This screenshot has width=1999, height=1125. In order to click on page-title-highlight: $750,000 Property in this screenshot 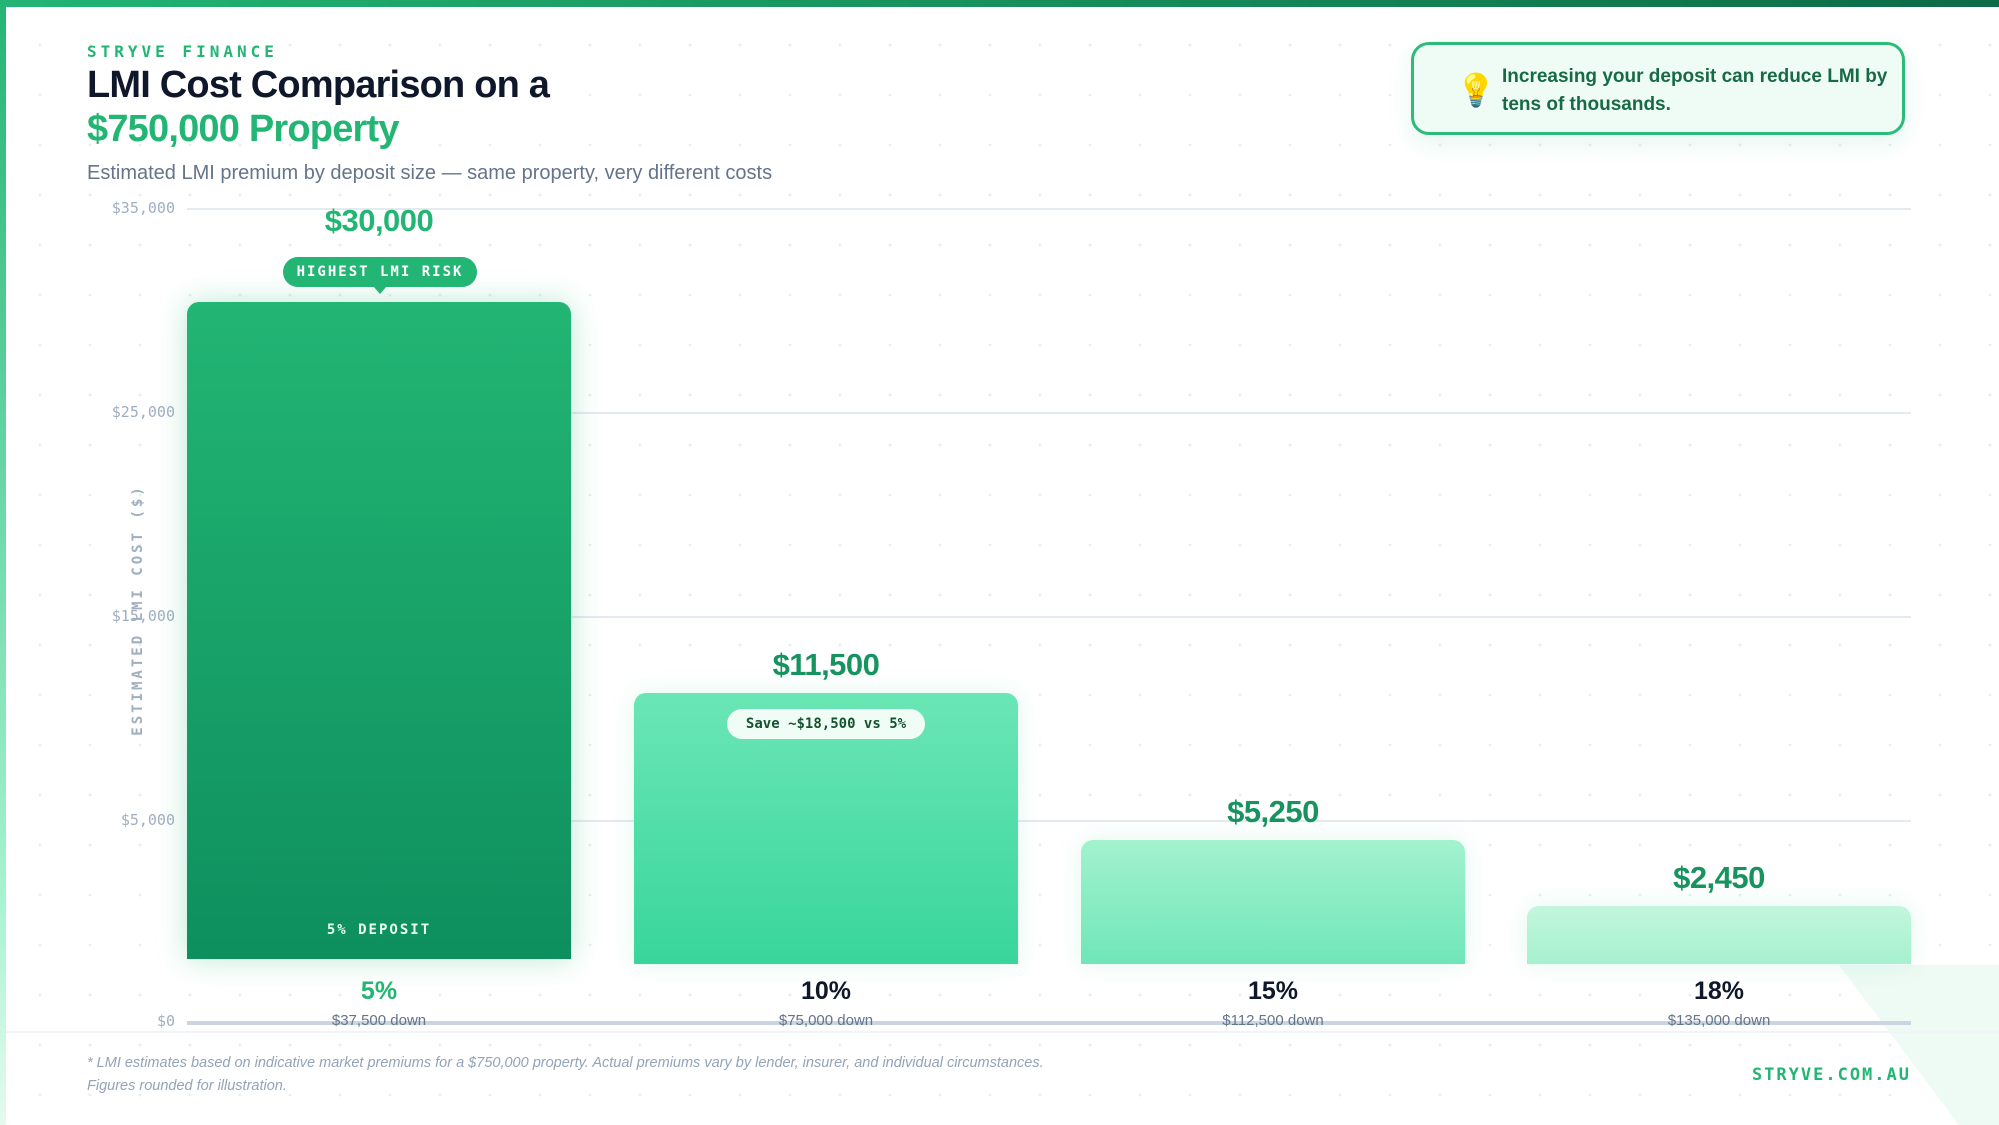, I will do `click(243, 129)`.